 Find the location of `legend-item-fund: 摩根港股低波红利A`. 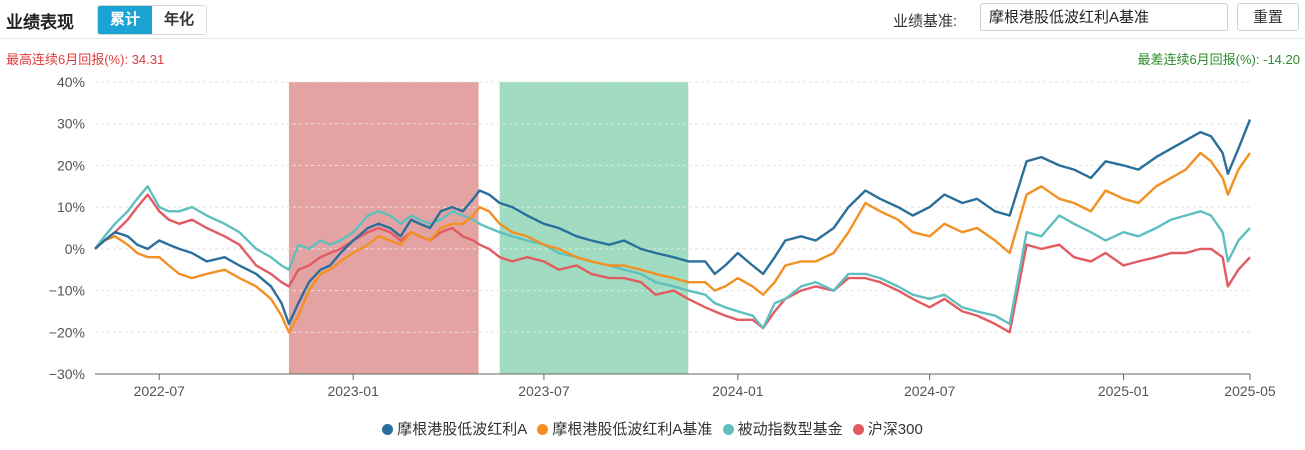

legend-item-fund: 摩根港股低波红利A is located at coordinates (454, 428).